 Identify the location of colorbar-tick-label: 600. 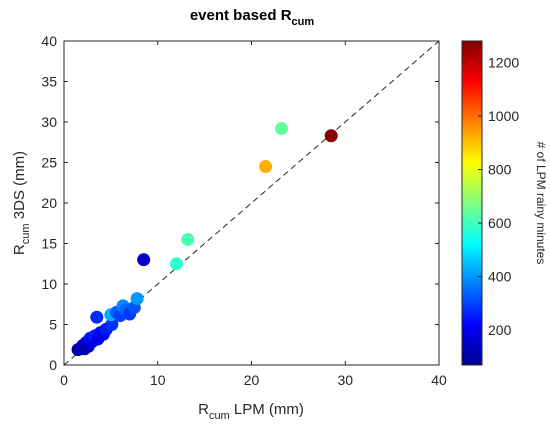
(500, 223).